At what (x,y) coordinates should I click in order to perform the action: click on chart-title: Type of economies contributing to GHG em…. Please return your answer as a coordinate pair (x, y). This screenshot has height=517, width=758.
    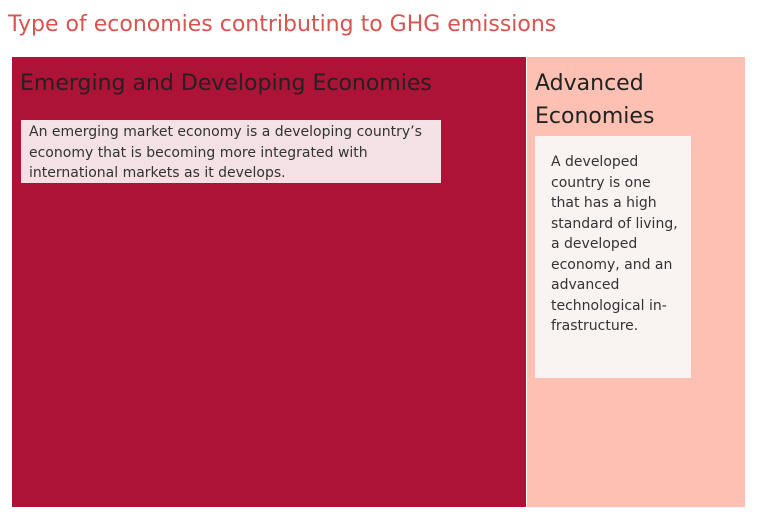
    Looking at the image, I should click on (282, 24).